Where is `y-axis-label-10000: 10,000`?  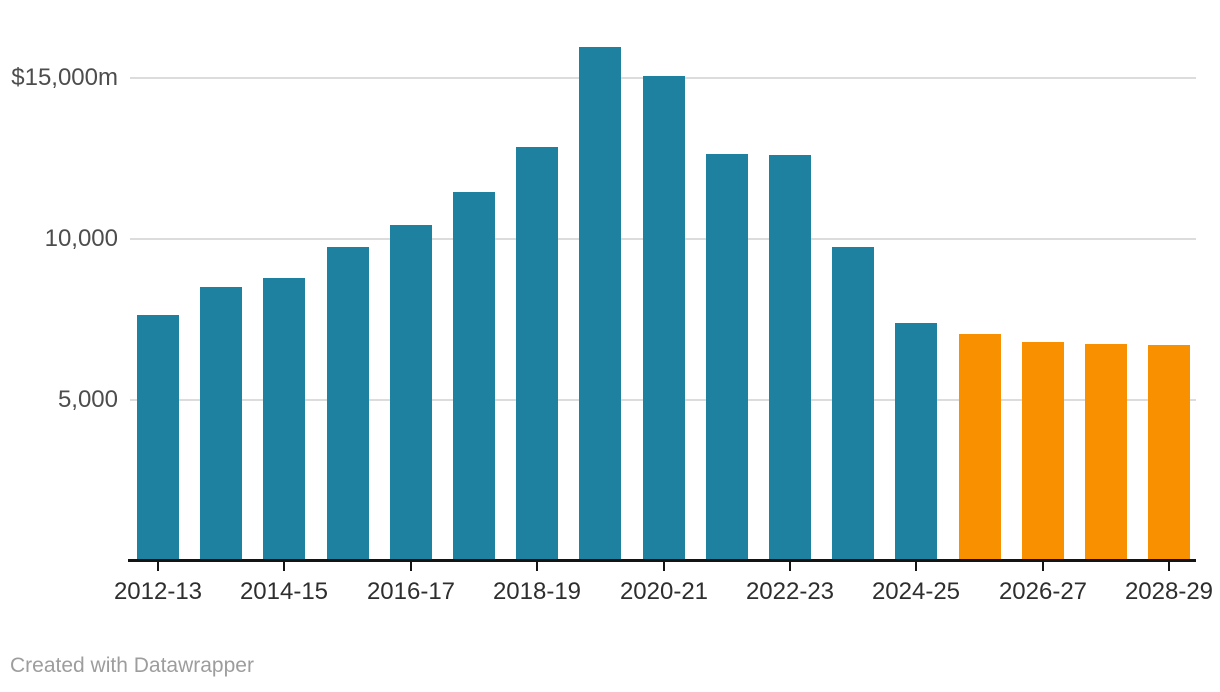
y-axis-label-10000: 10,000 is located at coordinates (81, 238).